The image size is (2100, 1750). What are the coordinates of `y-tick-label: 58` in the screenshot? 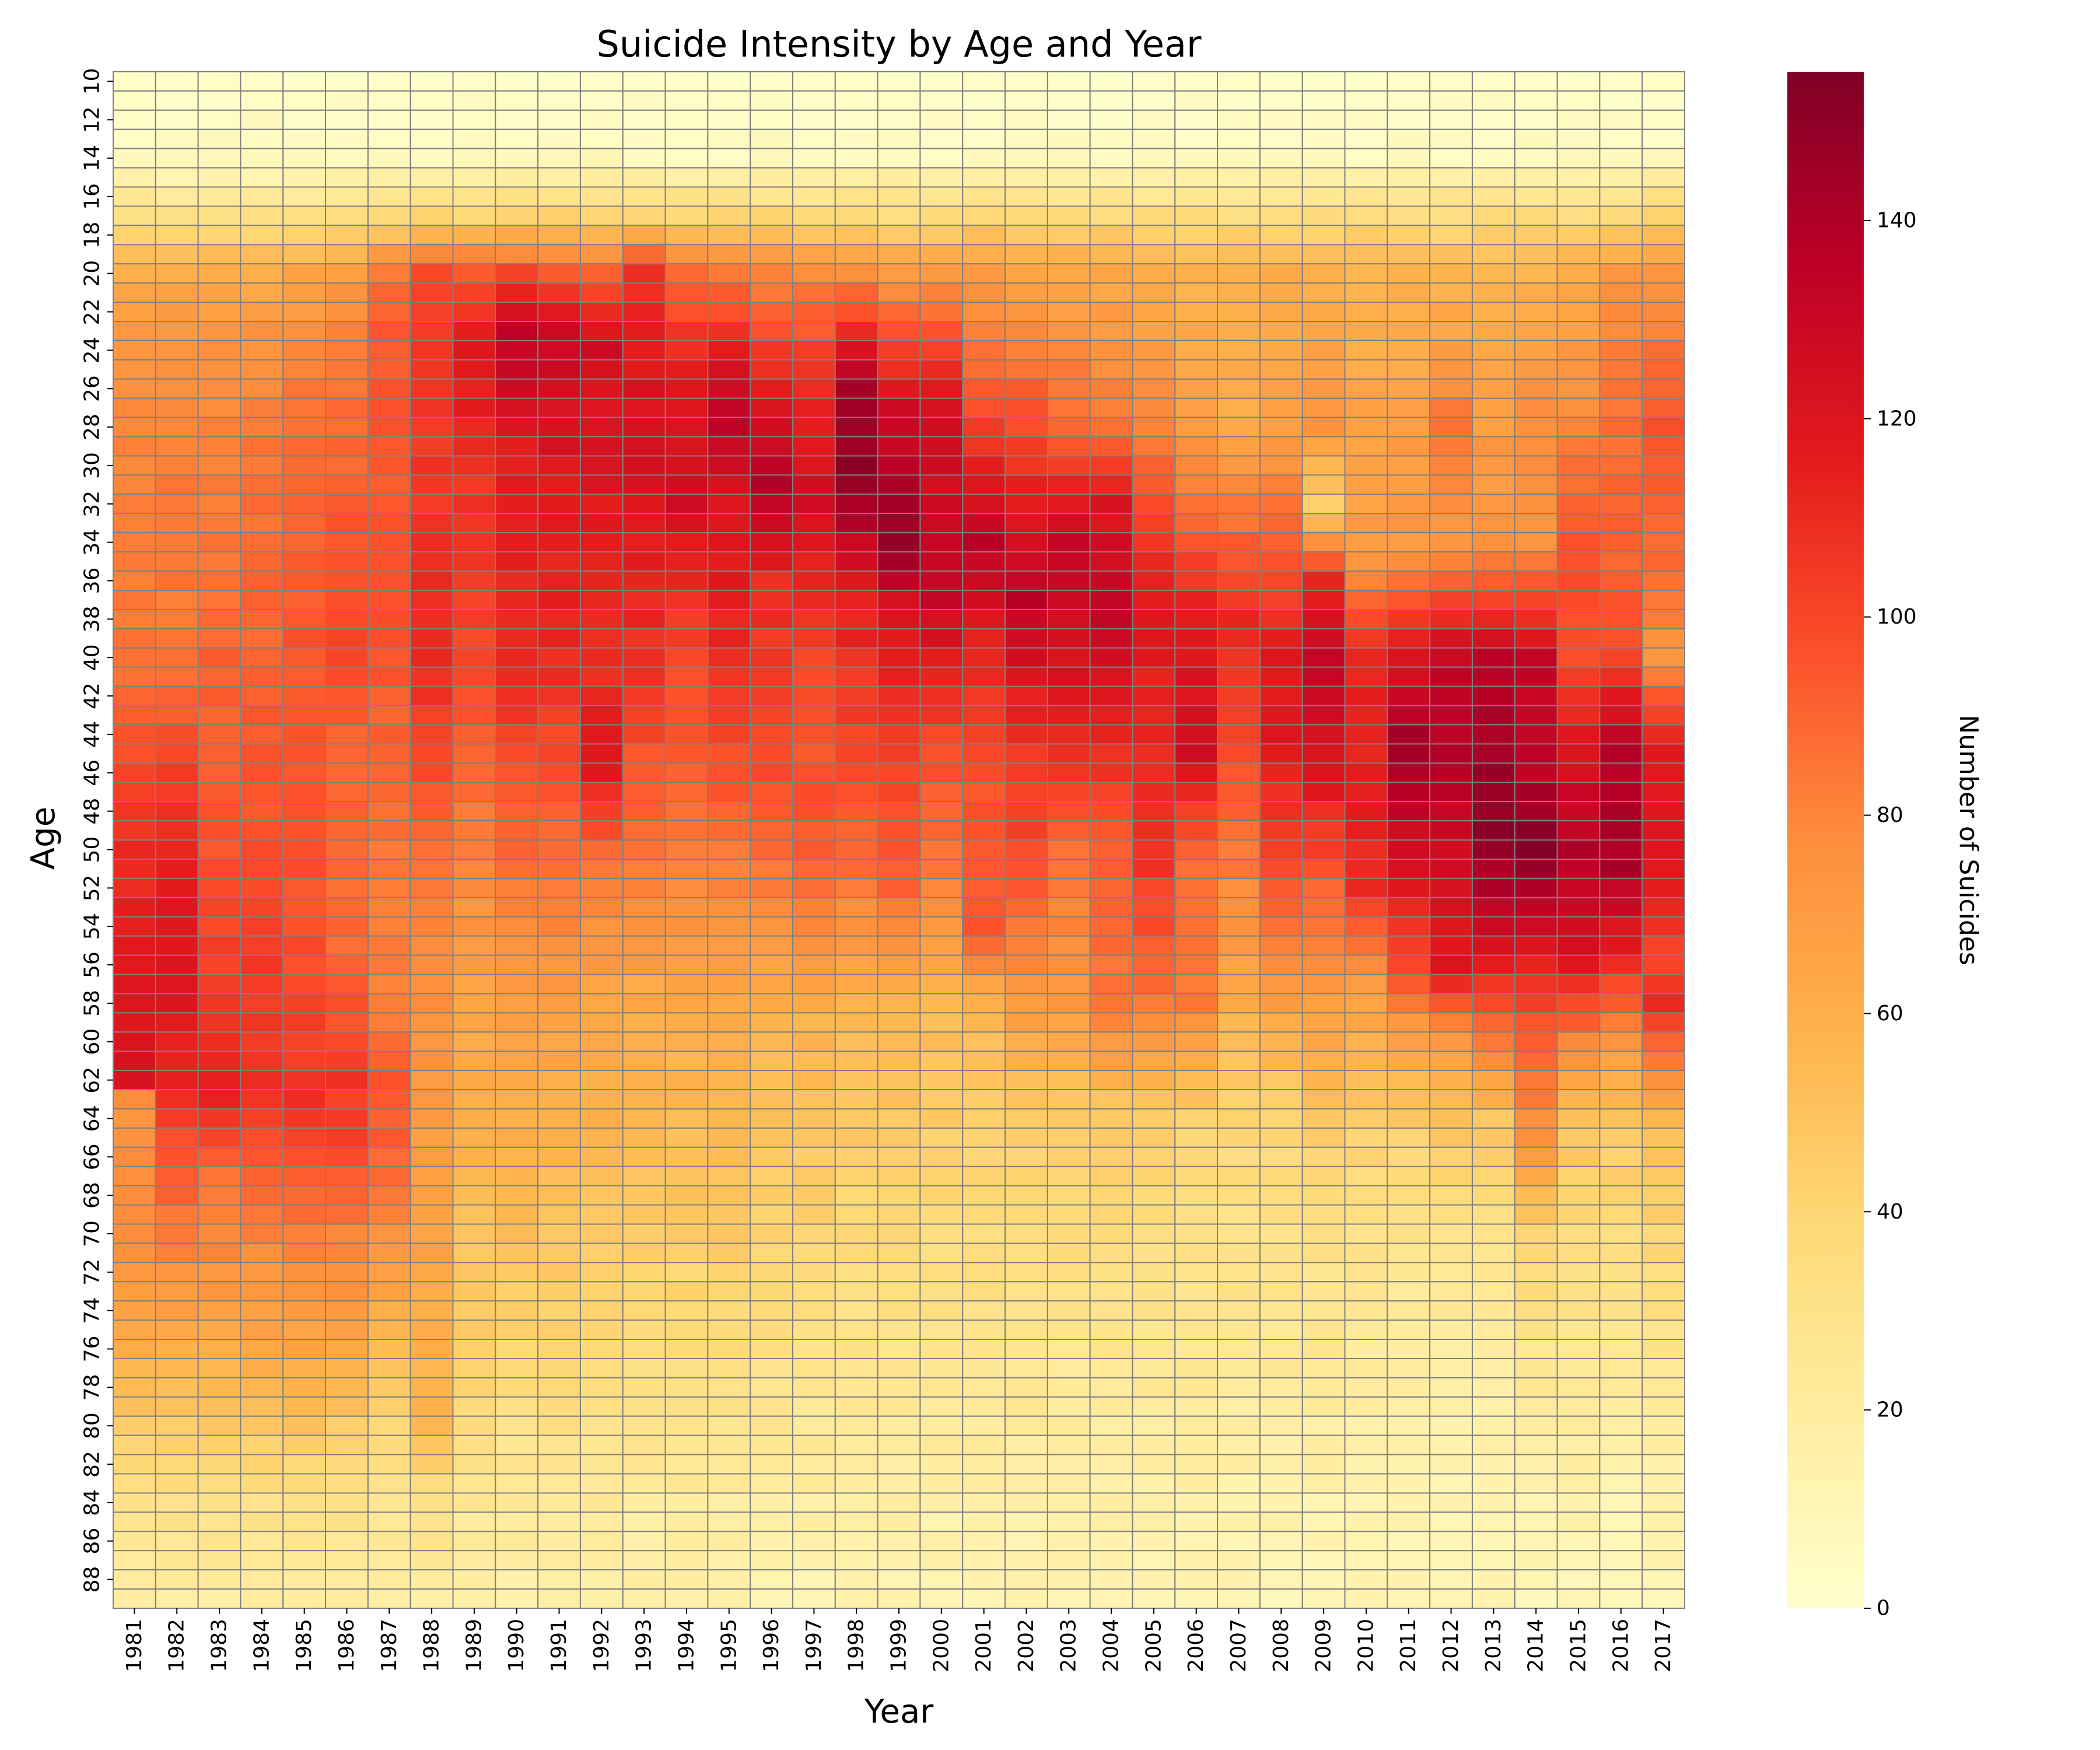 It's located at (92, 1003).